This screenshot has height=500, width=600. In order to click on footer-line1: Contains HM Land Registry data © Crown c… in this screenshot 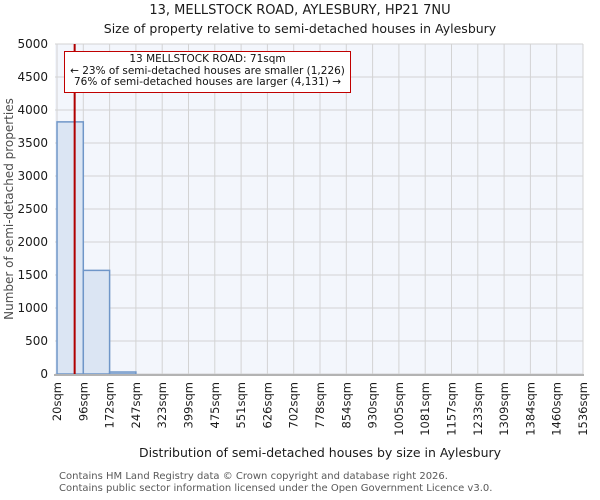, I will do `click(253, 476)`.